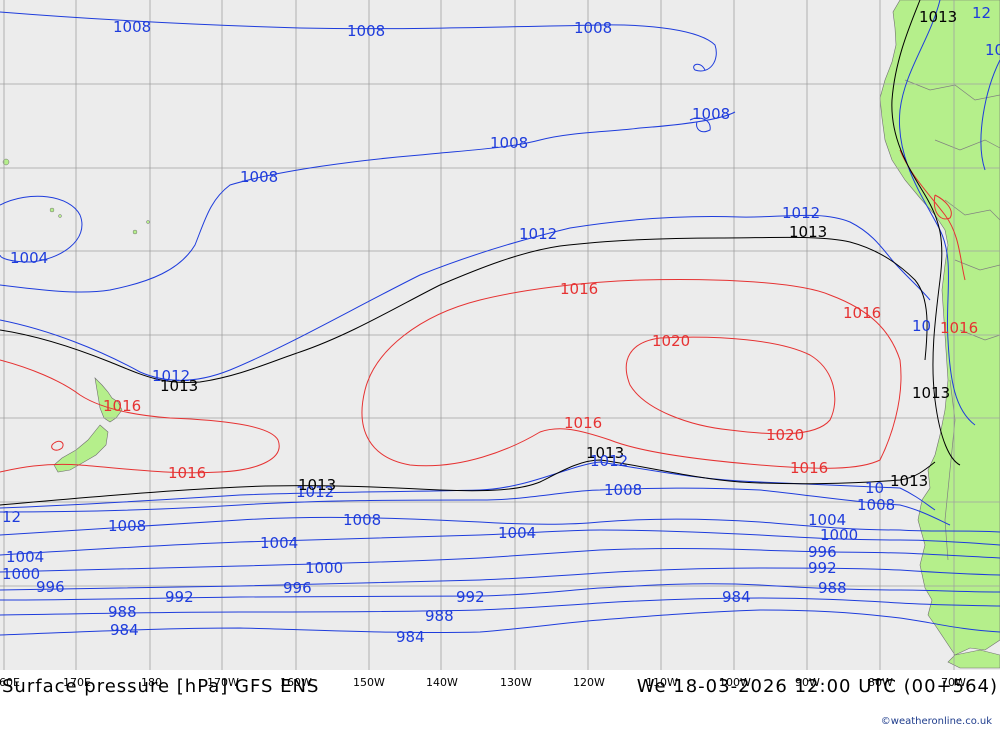  Describe the element at coordinates (735, 682) in the screenshot. I see `lon-label: 100W` at that location.